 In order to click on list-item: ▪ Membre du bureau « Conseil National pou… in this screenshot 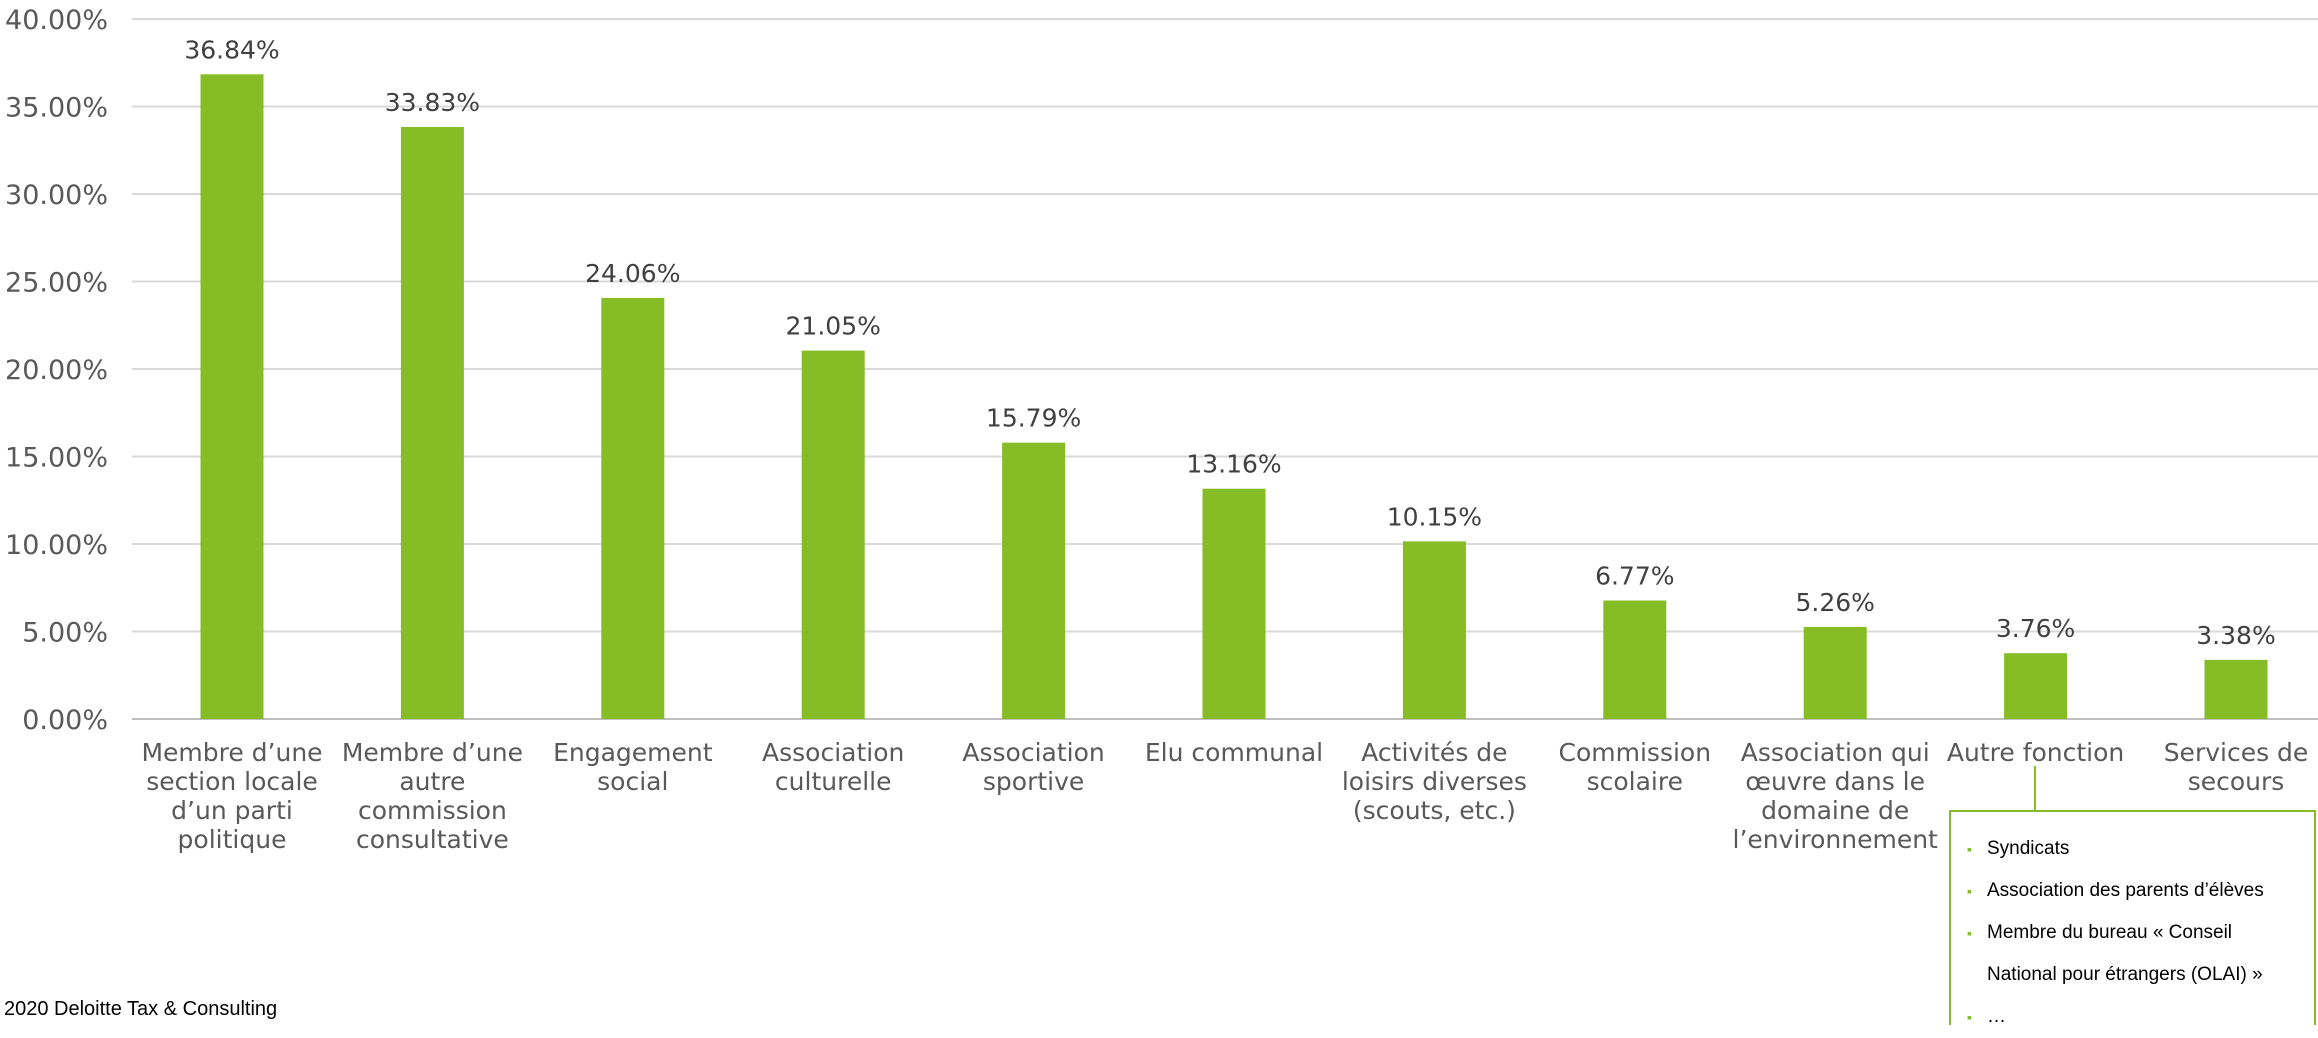, I will do `click(2135, 954)`.